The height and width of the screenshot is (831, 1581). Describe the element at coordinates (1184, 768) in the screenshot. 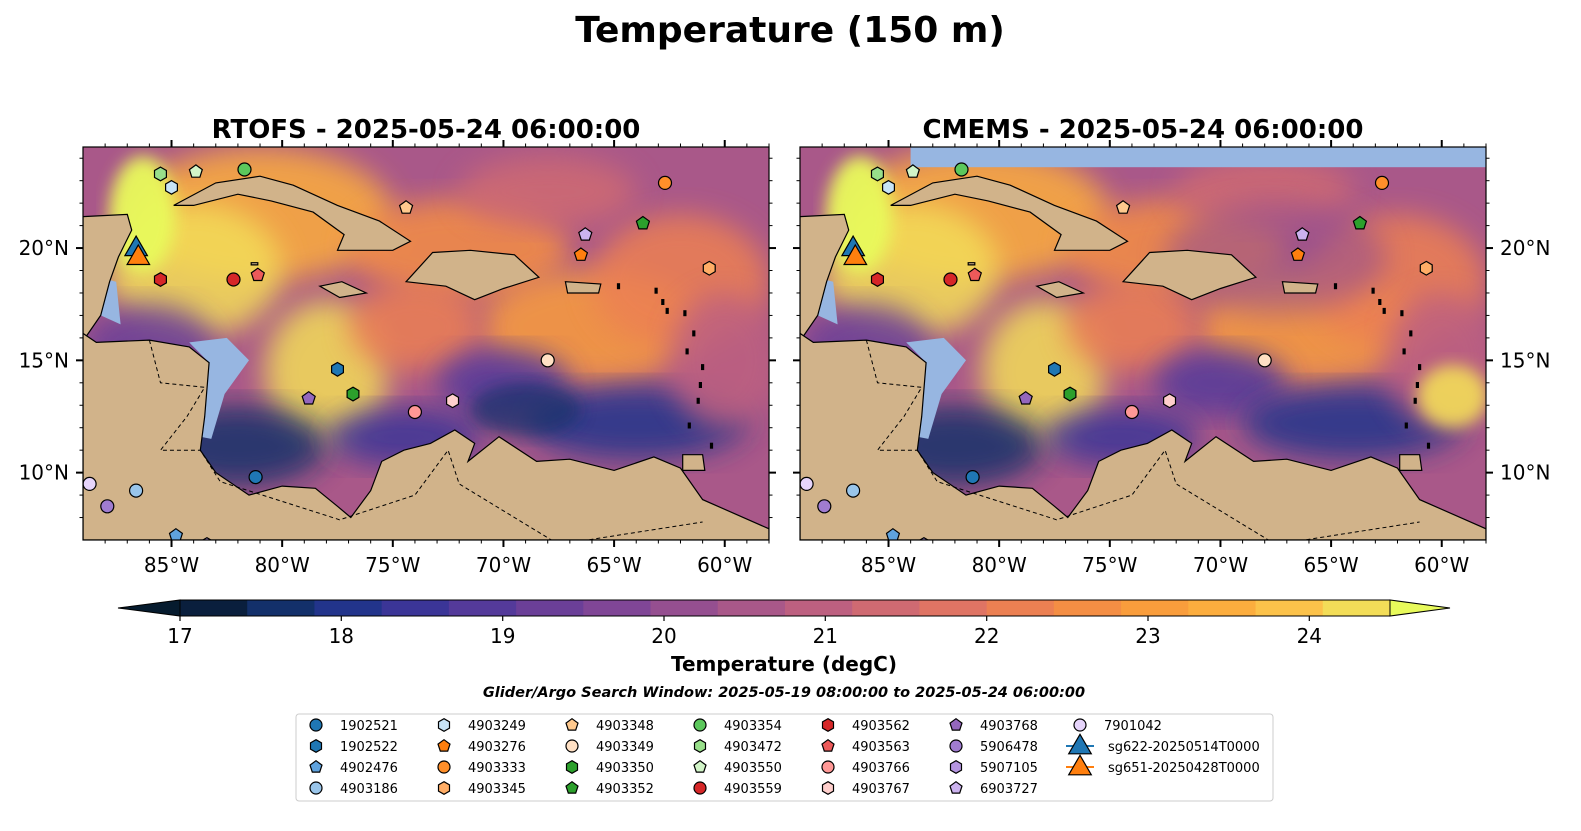

I see `legend-label: sg651-20250428T0000` at that location.